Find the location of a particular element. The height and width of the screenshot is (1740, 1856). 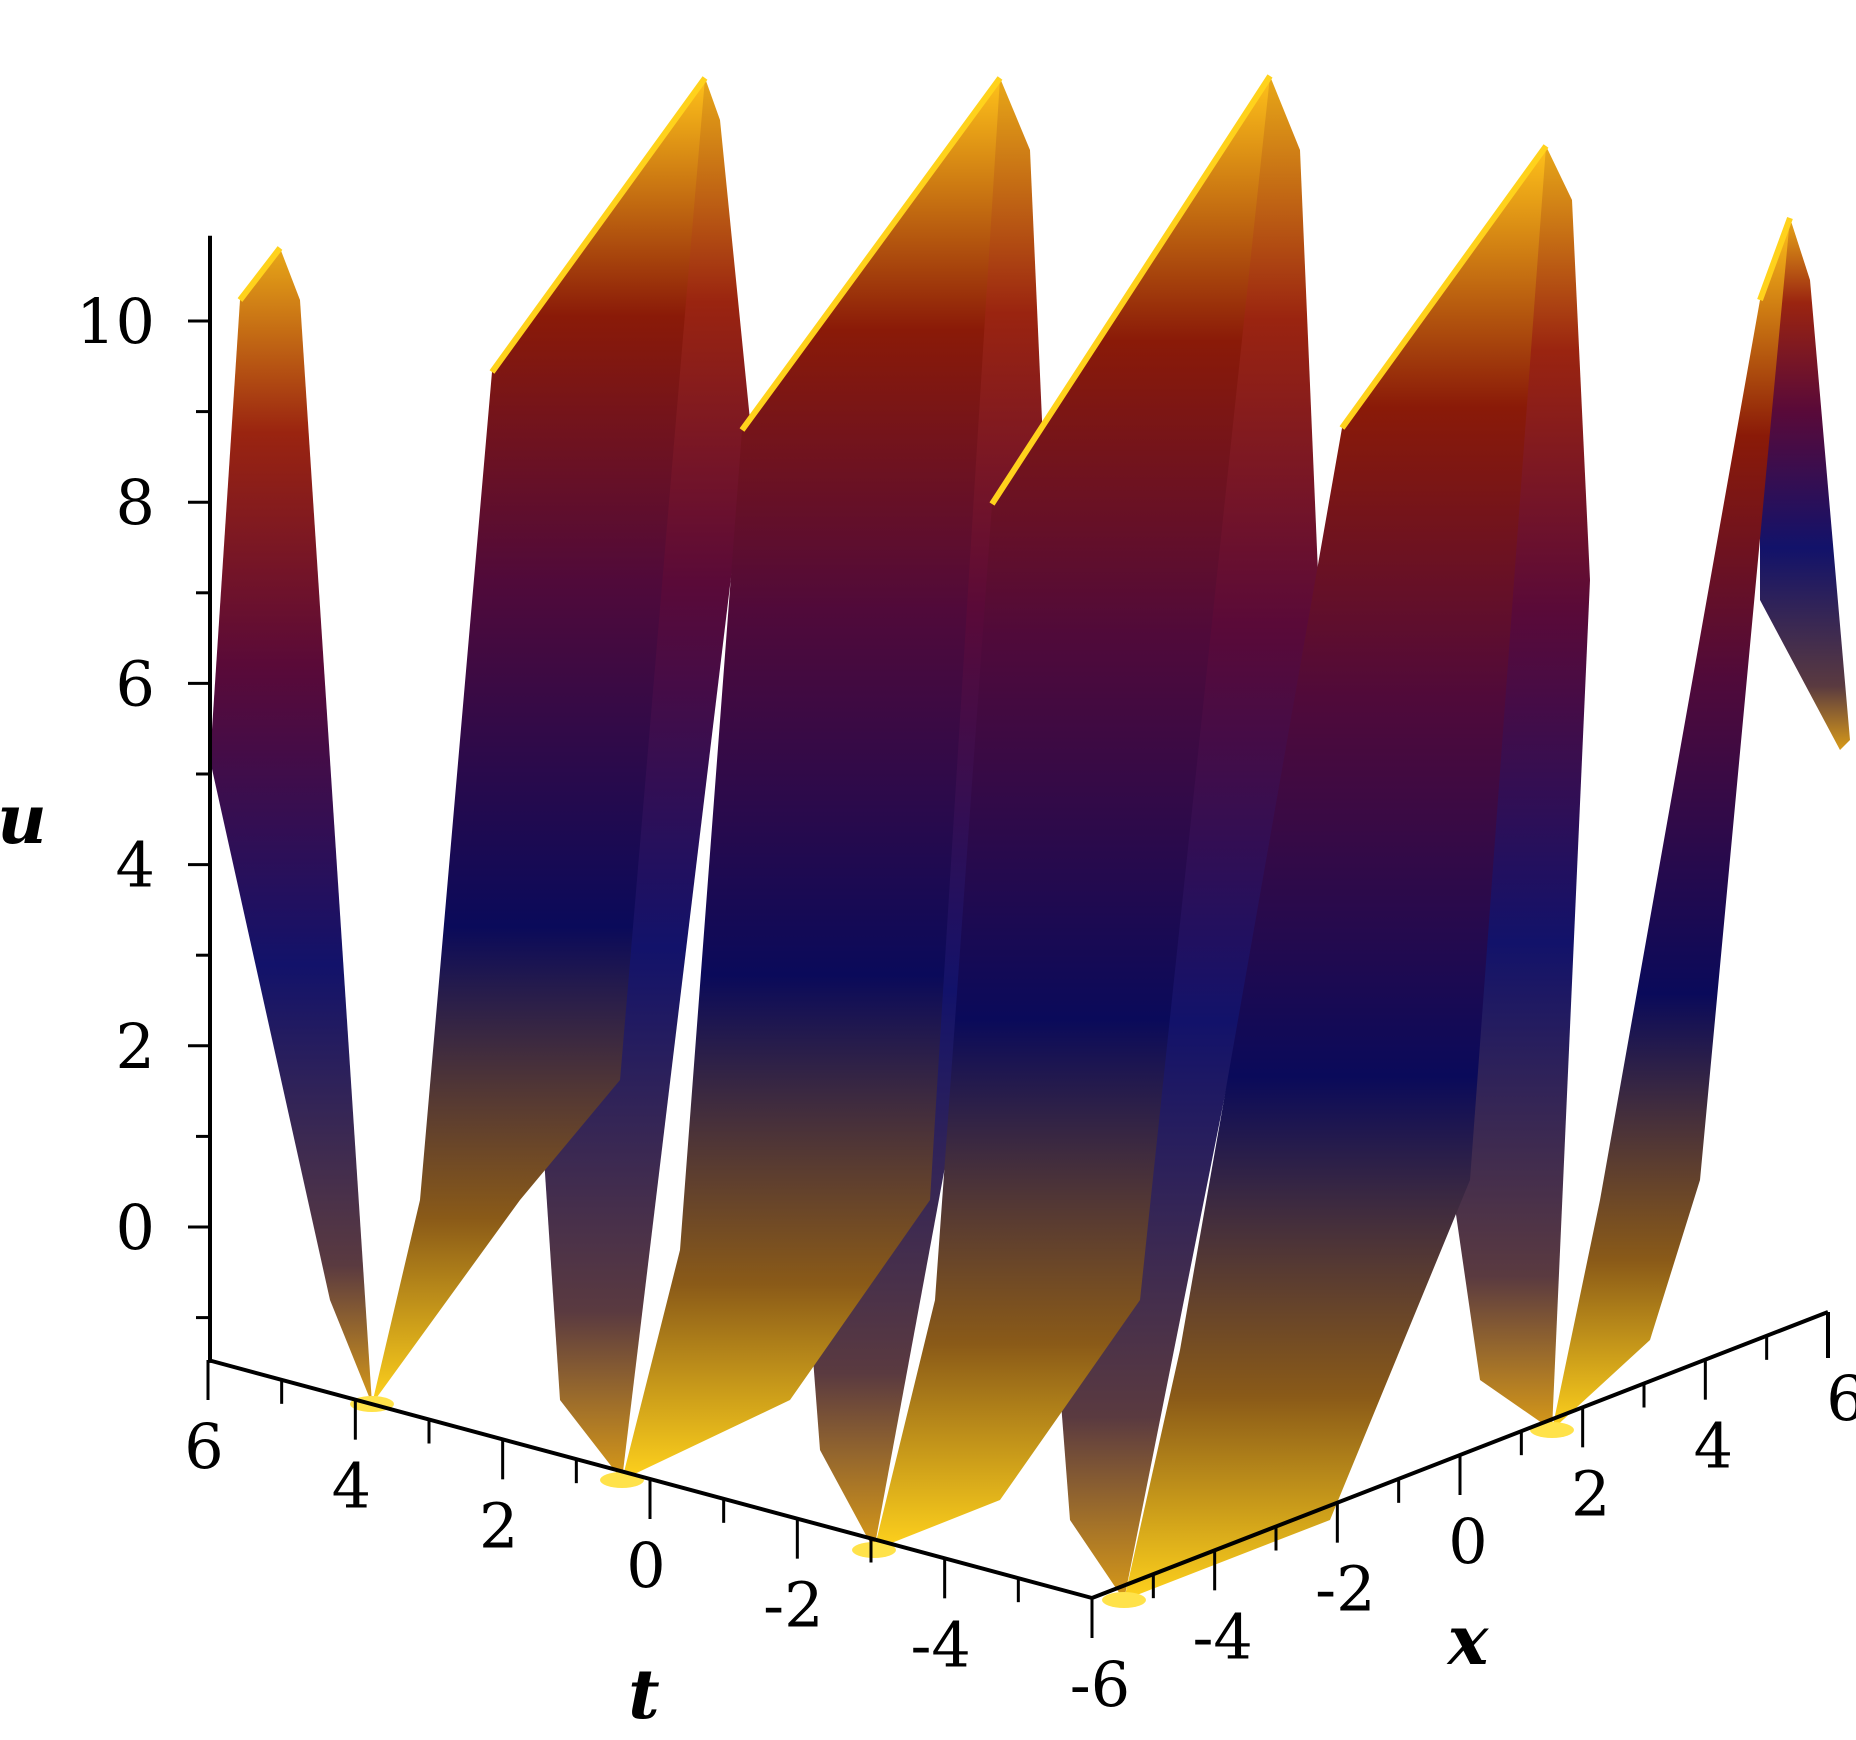

x-tick-label--4: -4 is located at coordinates (1222, 1636).